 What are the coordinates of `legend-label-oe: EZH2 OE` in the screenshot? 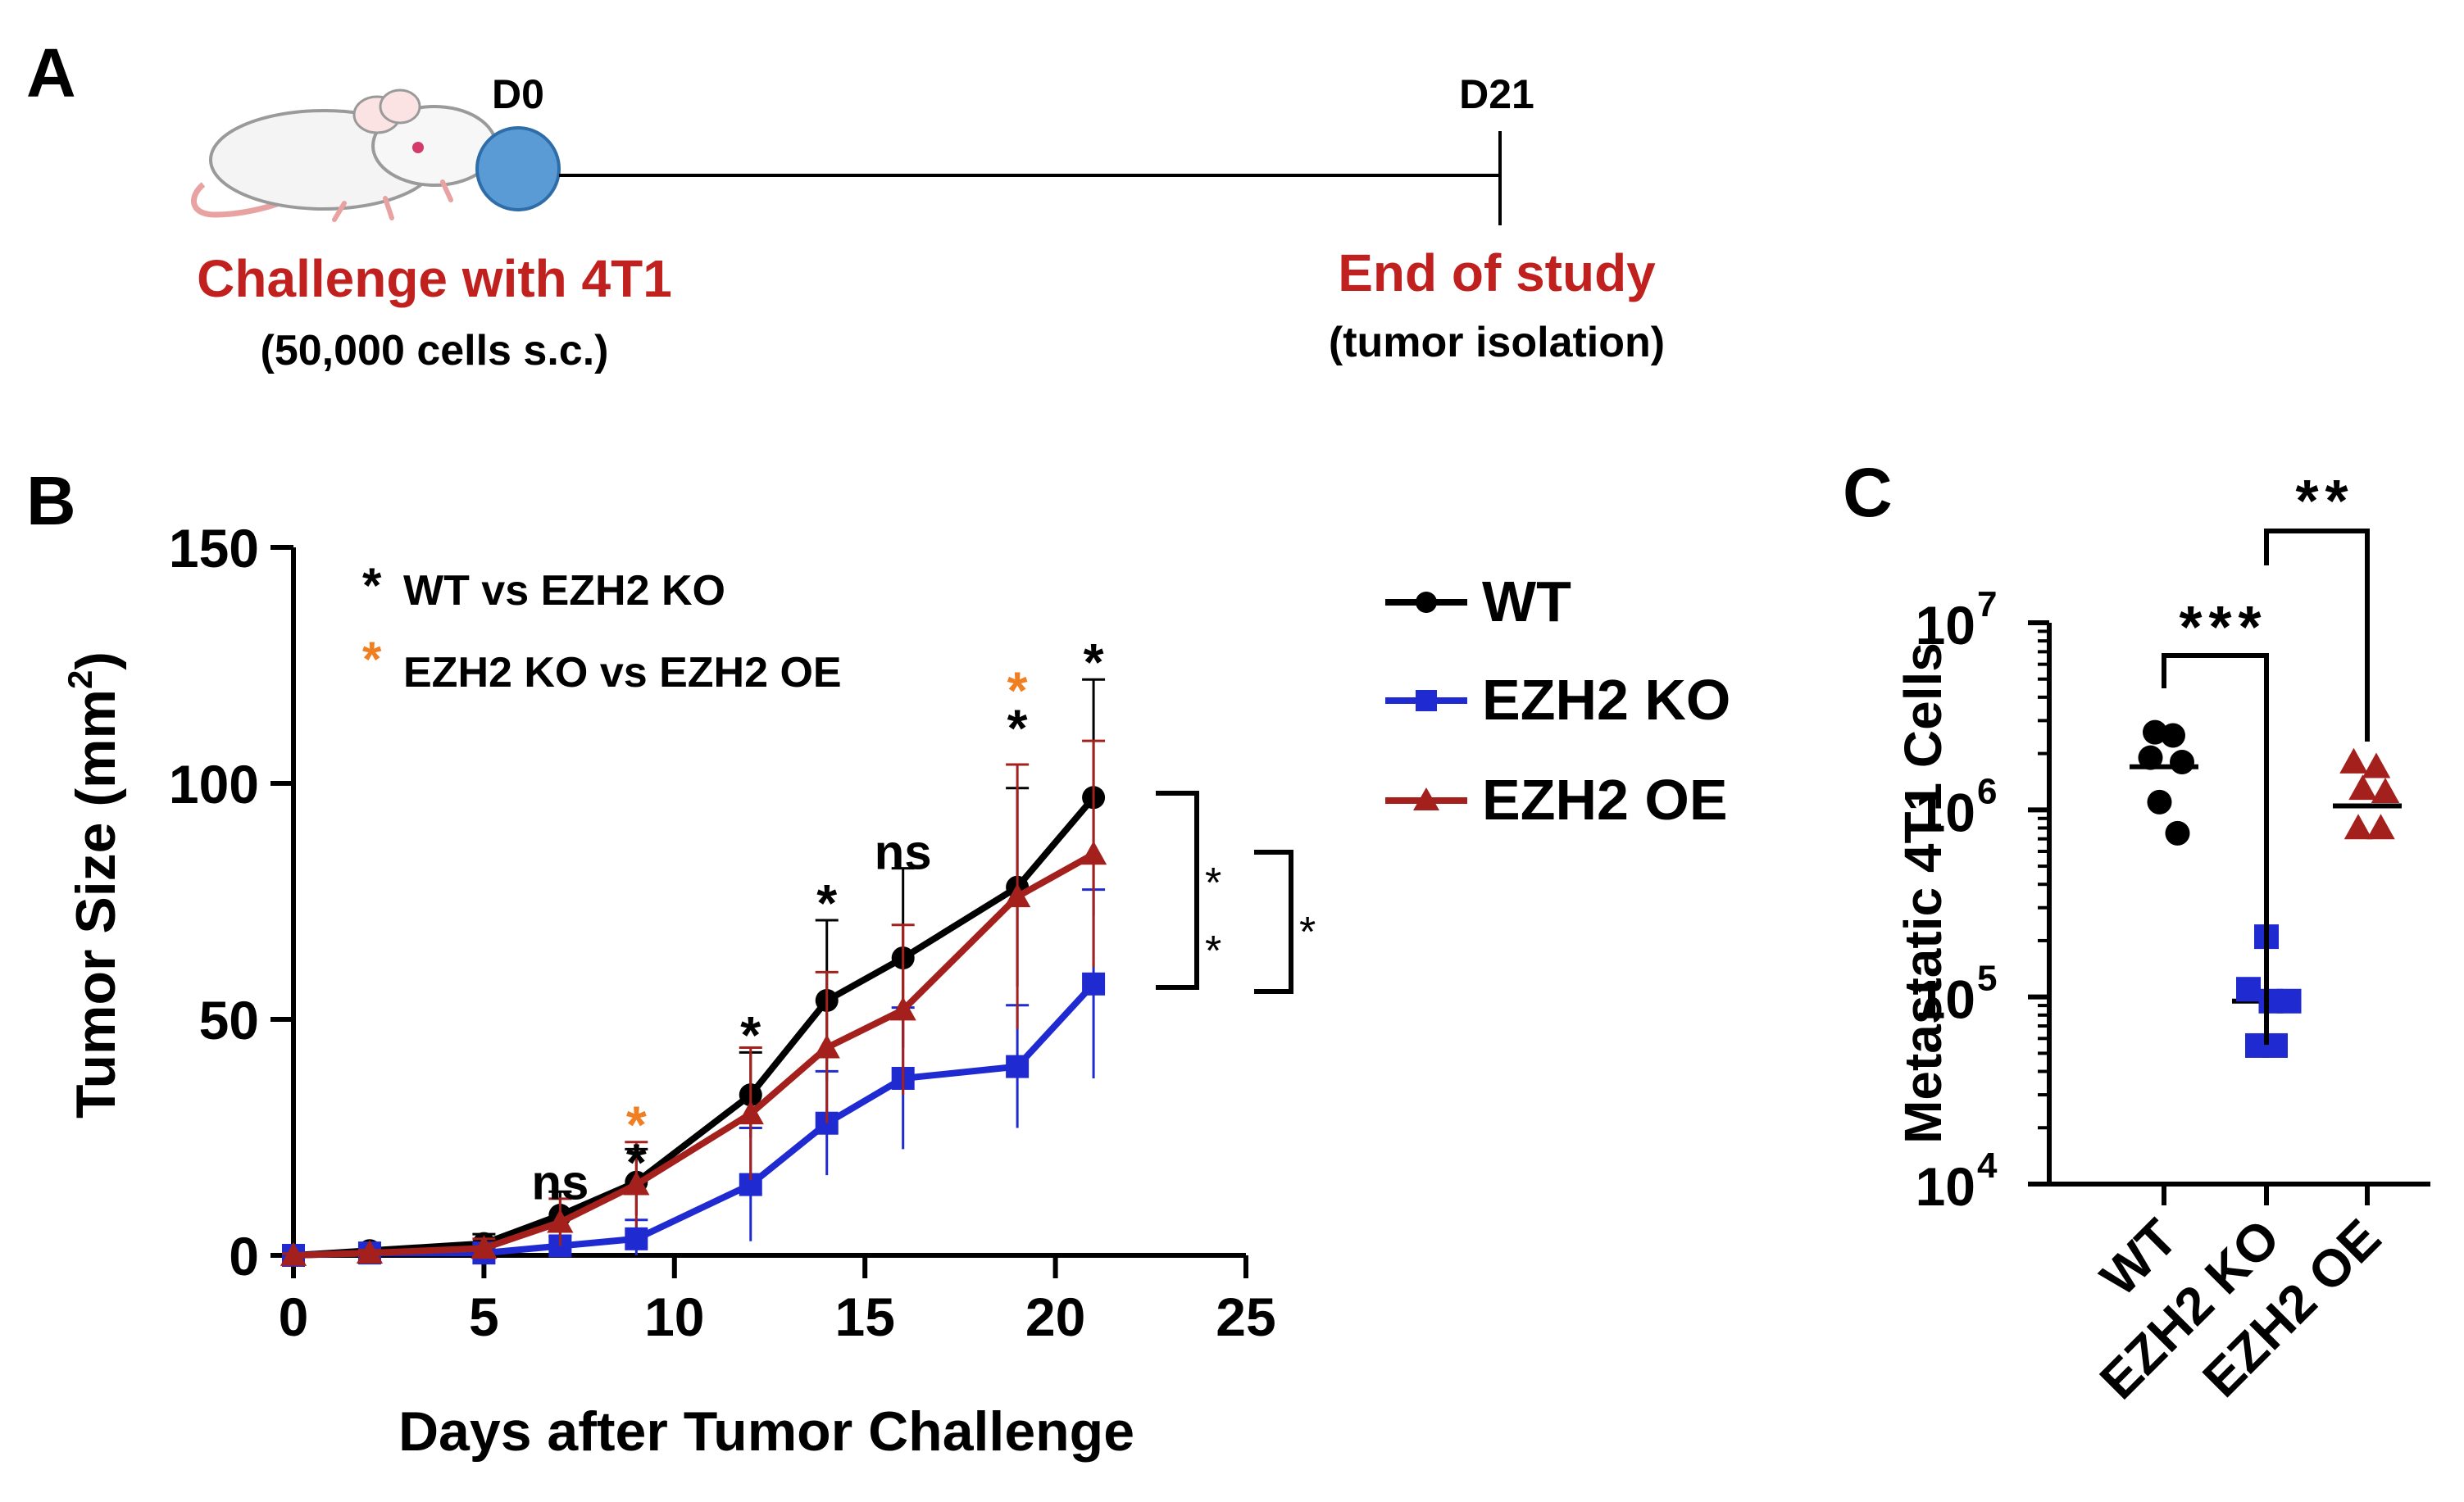 It's located at (1605, 800).